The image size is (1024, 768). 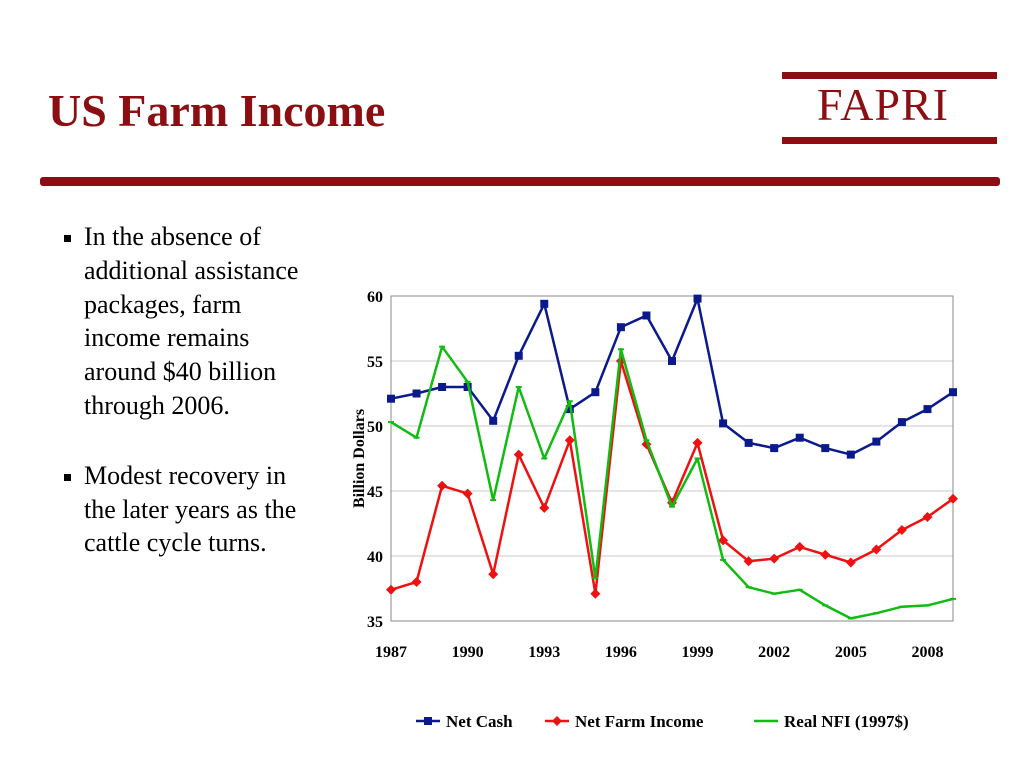 What do you see at coordinates (375, 557) in the screenshot?
I see `y-tick-label: 40` at bounding box center [375, 557].